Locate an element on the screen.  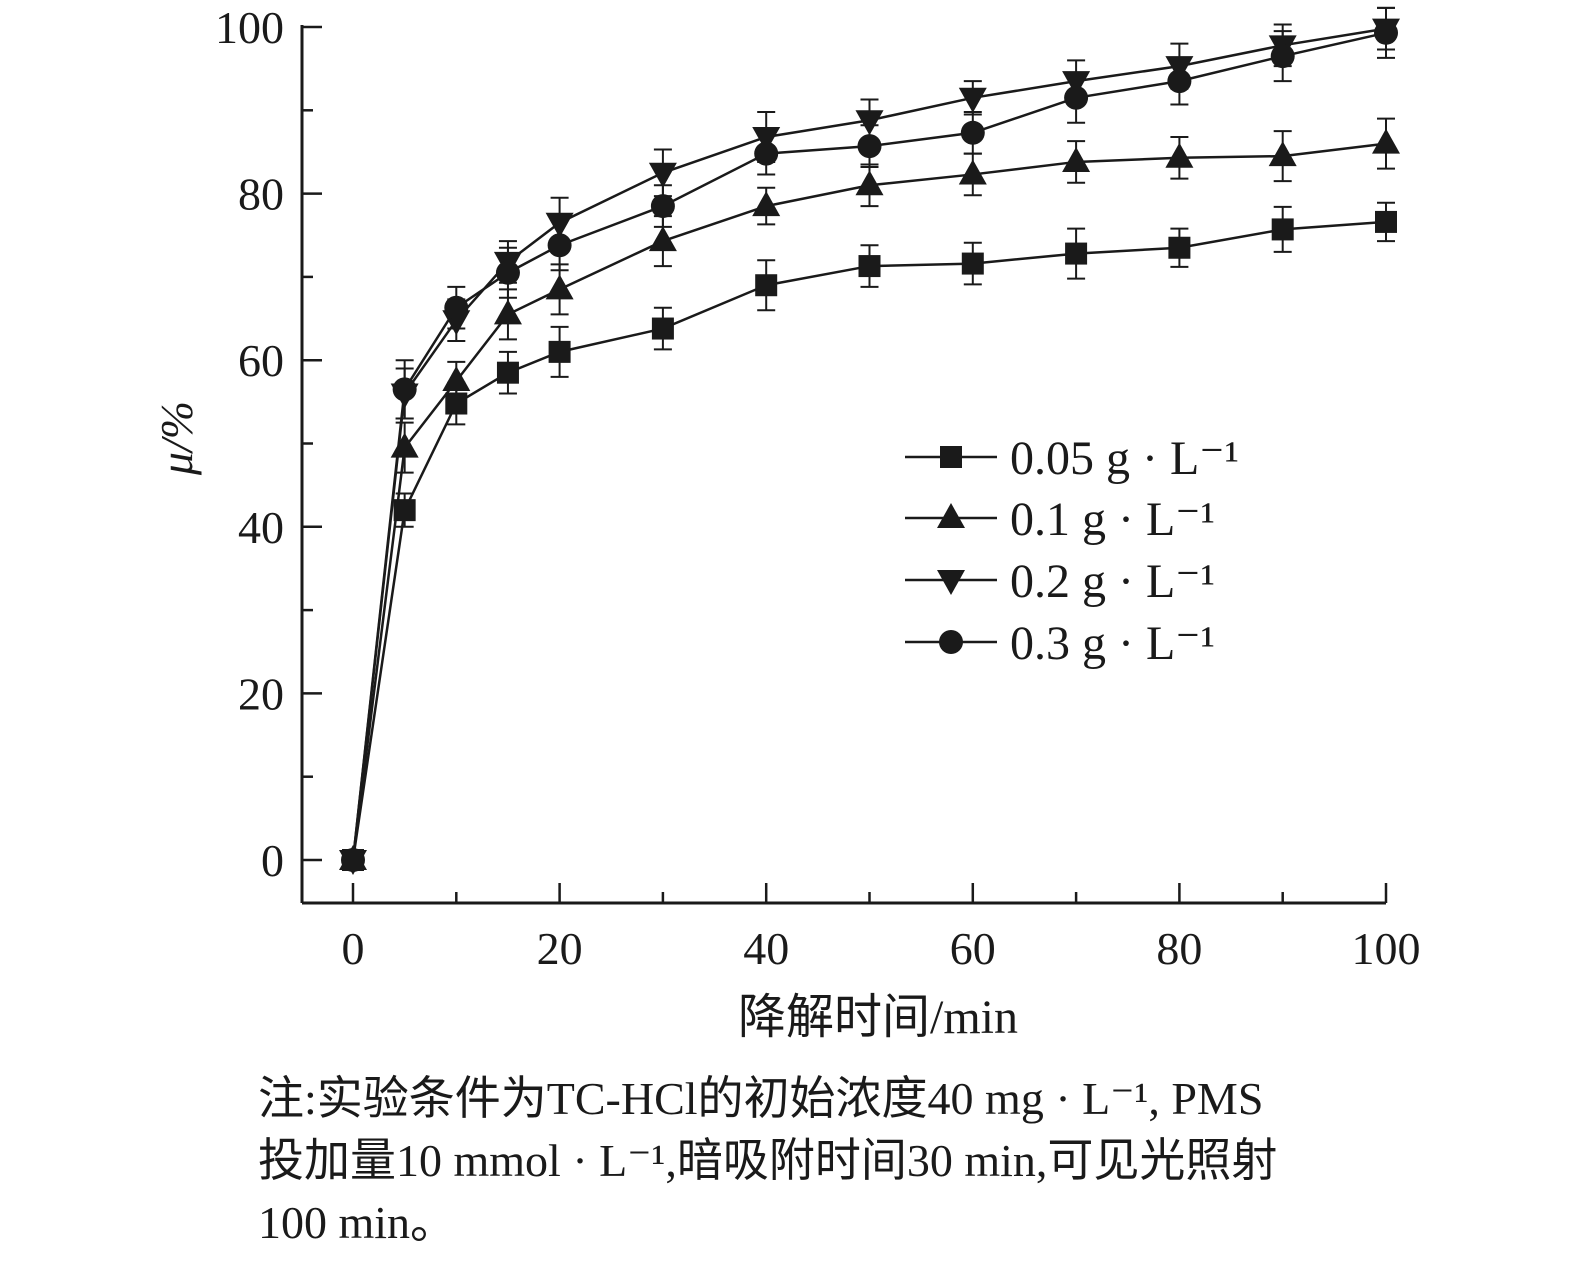
y-tick-label: 20 is located at coordinates (261, 693).